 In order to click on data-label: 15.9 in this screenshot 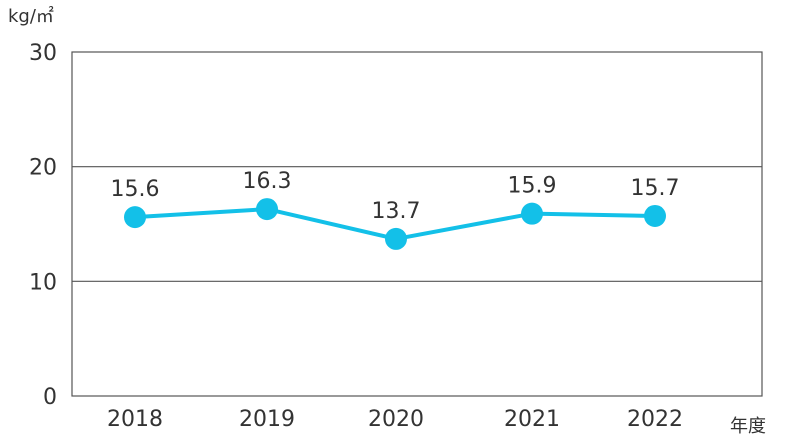, I will do `click(532, 186)`.